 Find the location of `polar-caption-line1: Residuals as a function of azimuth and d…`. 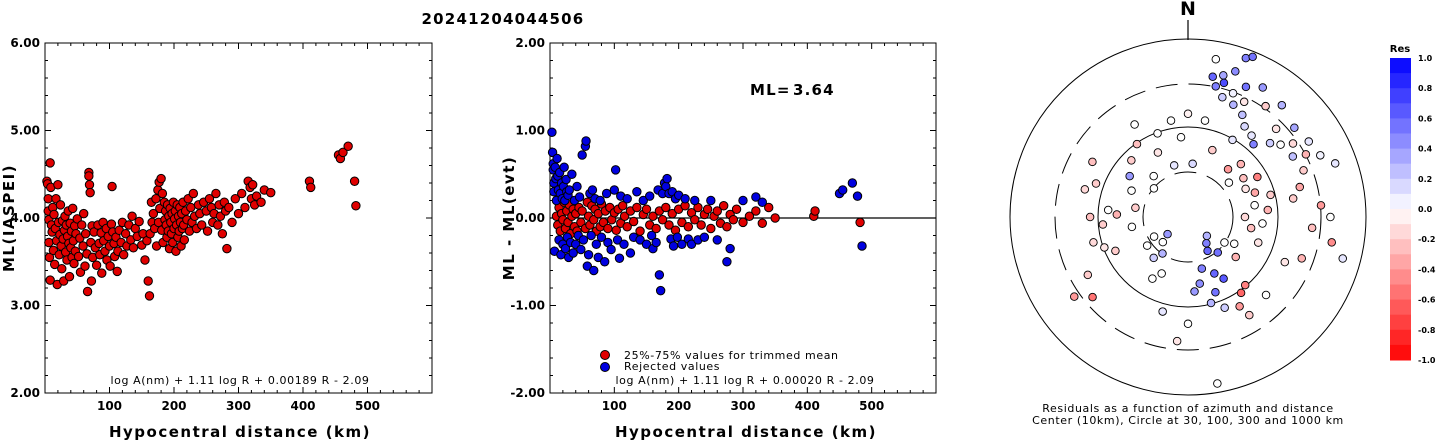

polar-caption-line1: Residuals as a function of azimuth and d… is located at coordinates (1187, 408).